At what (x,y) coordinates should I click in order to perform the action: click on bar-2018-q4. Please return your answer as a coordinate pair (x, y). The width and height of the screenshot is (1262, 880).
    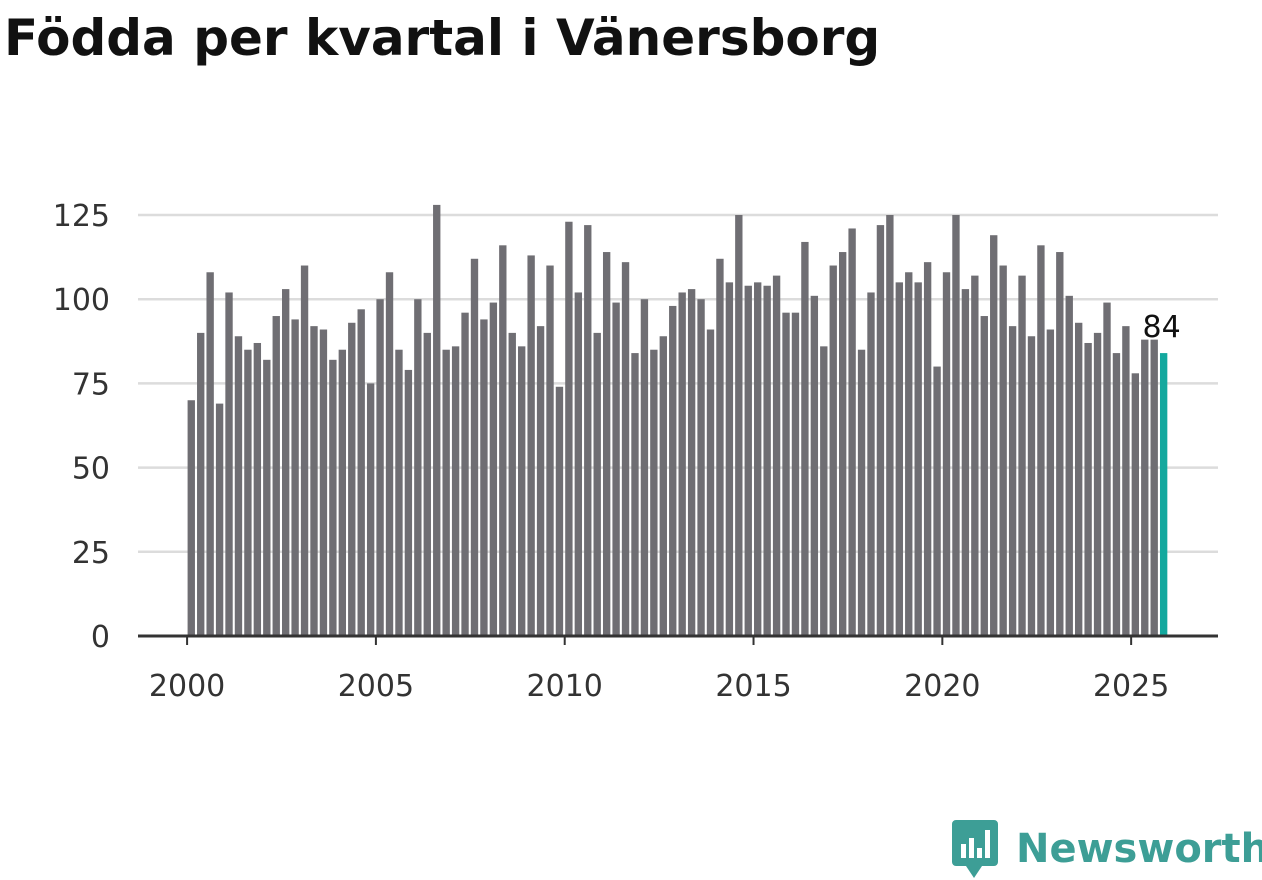
    Looking at the image, I should click on (899, 459).